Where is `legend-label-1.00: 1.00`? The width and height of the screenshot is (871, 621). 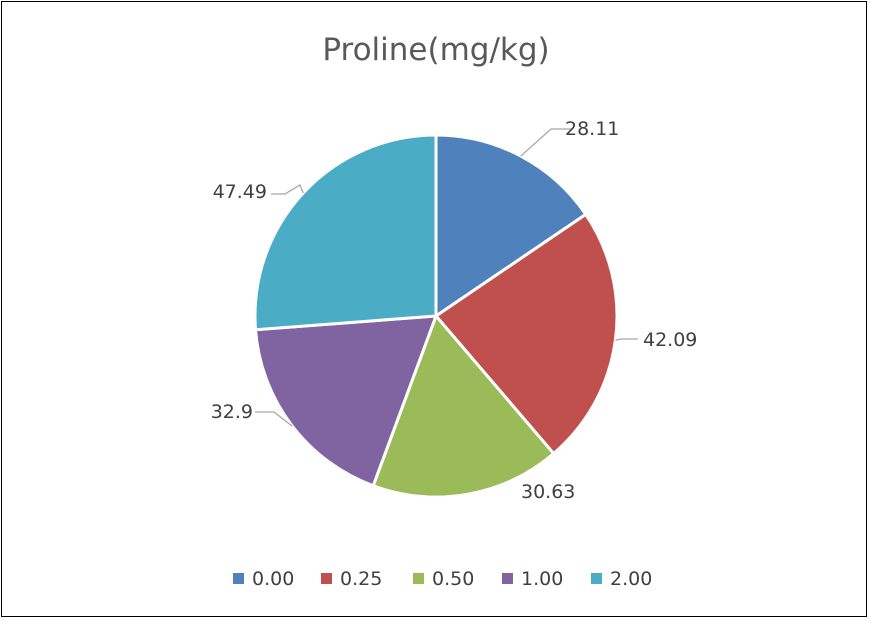 legend-label-1.00: 1.00 is located at coordinates (542, 579).